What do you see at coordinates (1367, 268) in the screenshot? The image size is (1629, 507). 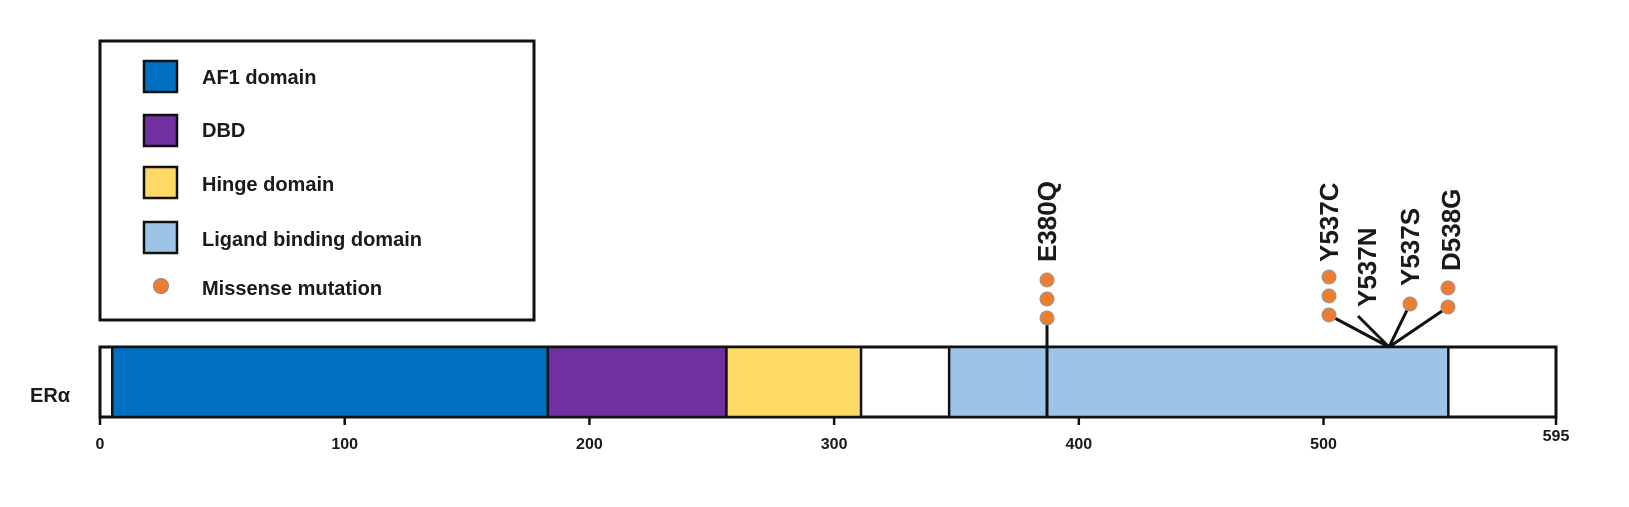 I see `mutation-label-y537n: Y537N` at bounding box center [1367, 268].